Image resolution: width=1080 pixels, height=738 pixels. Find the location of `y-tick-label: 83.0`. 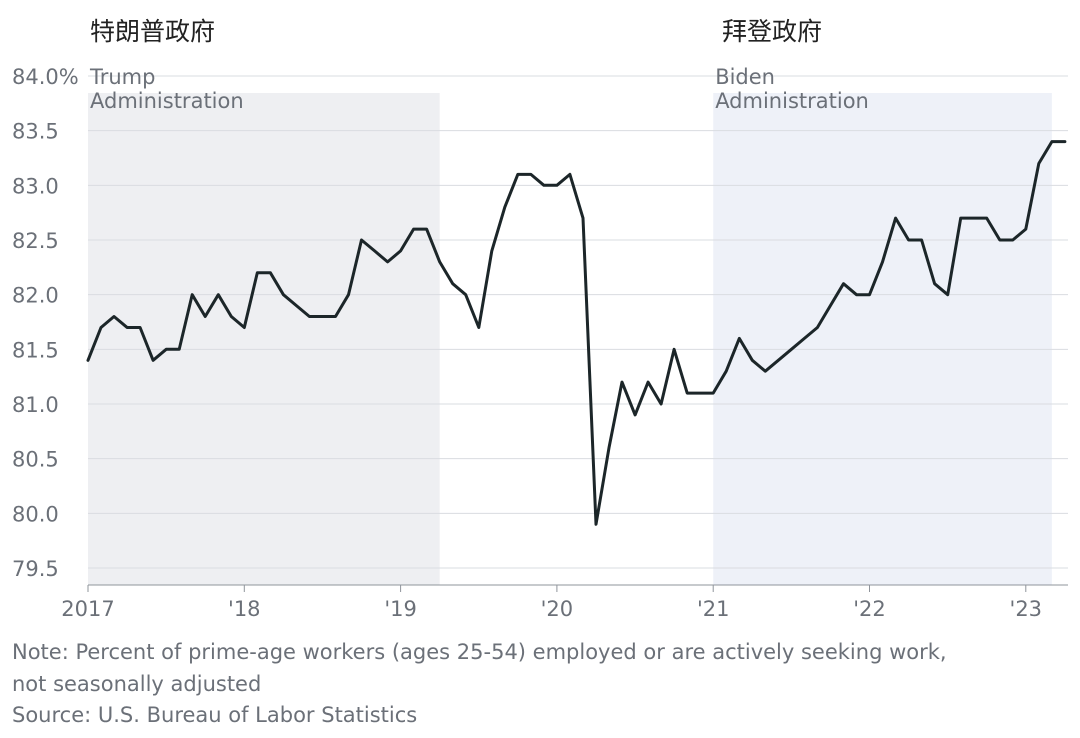

y-tick-label: 83.0 is located at coordinates (35, 186).